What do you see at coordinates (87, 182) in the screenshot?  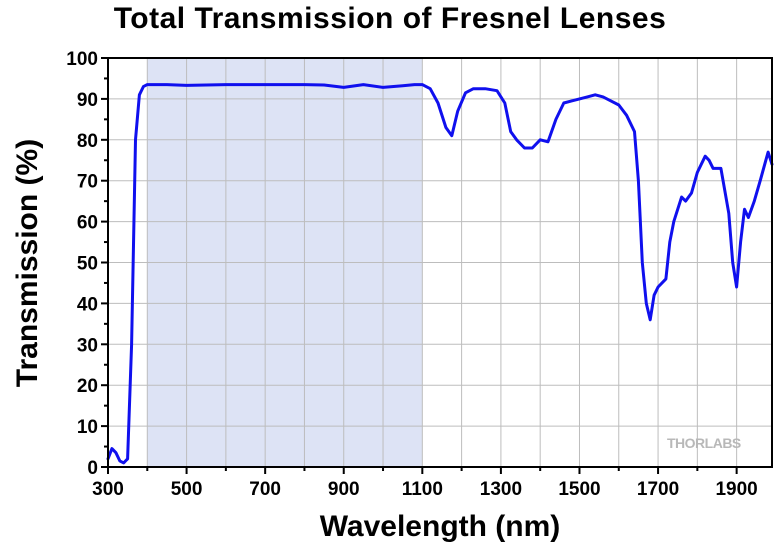 I see `y-tick-label: 70` at bounding box center [87, 182].